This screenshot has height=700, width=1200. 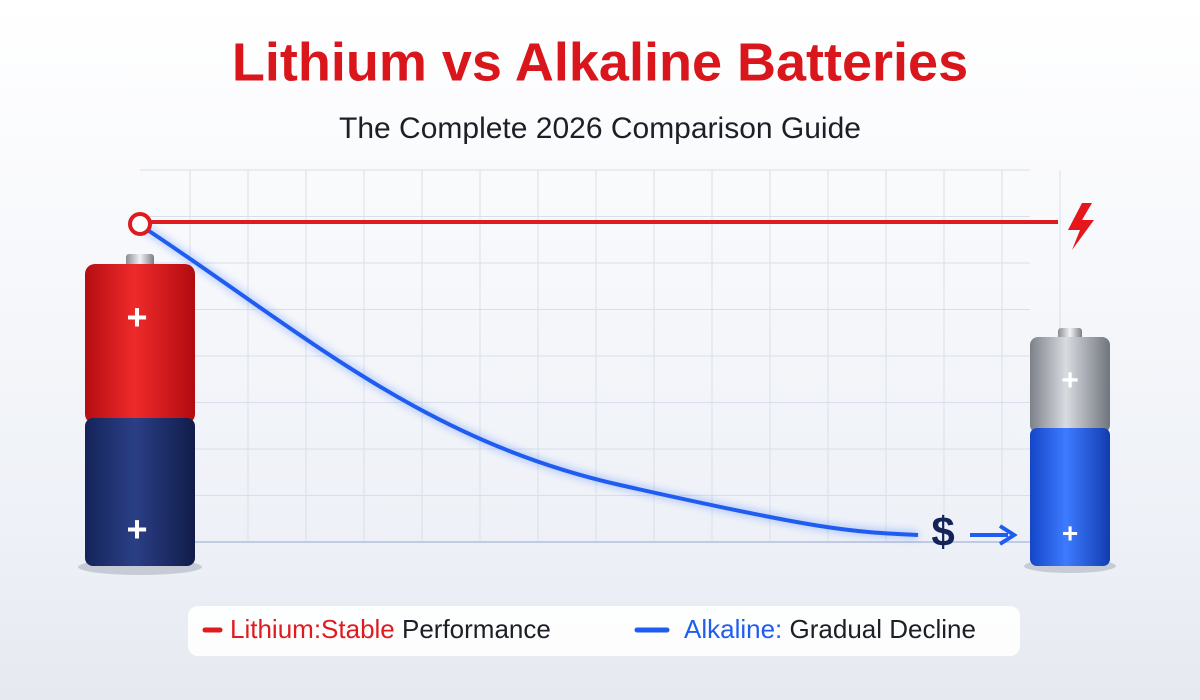 What do you see at coordinates (312, 629) in the screenshot?
I see `legend-label: Lithium:Stable` at bounding box center [312, 629].